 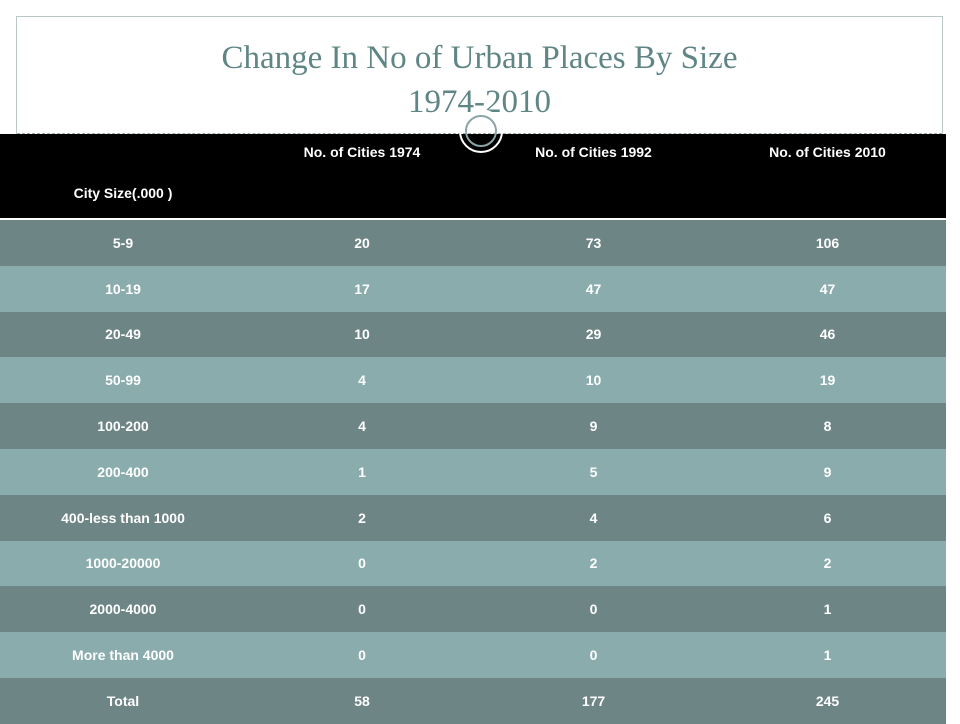 What do you see at coordinates (827, 471) in the screenshot?
I see `cell-2010: 9` at bounding box center [827, 471].